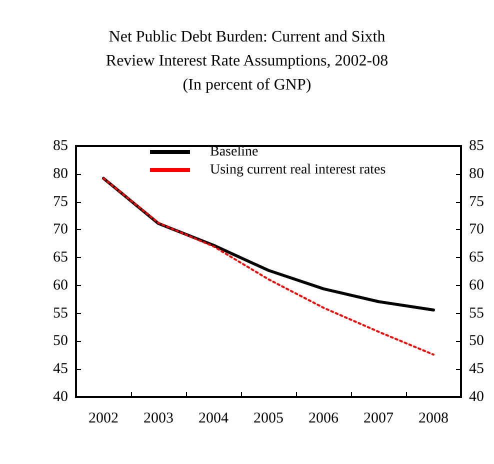  I want to click on chart-title: Net Public Debt Burden: Current and Sixth Review Interest Rate Assumptions, 2002-08 (In percent of GNP), so click(247, 61).